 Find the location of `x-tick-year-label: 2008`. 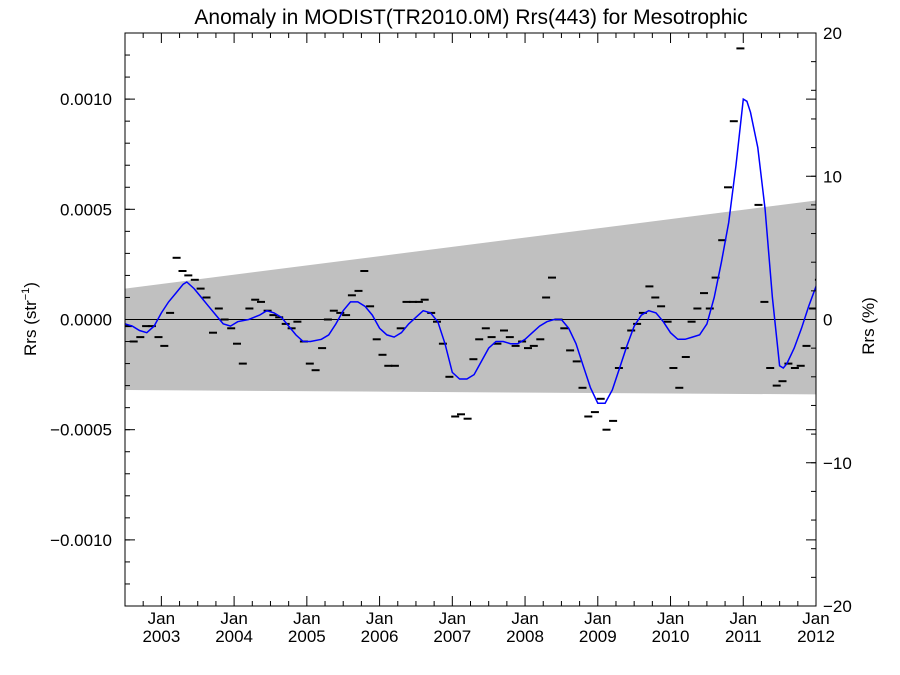

x-tick-year-label: 2008 is located at coordinates (525, 636).